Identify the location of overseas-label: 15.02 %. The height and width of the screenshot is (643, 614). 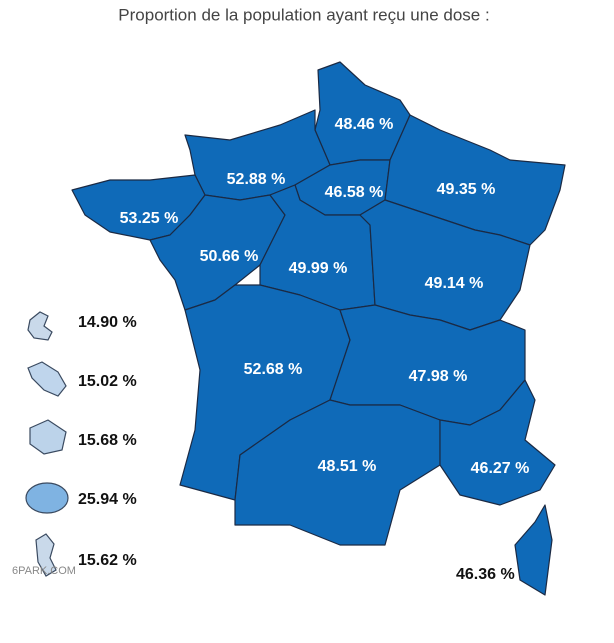
(107, 381).